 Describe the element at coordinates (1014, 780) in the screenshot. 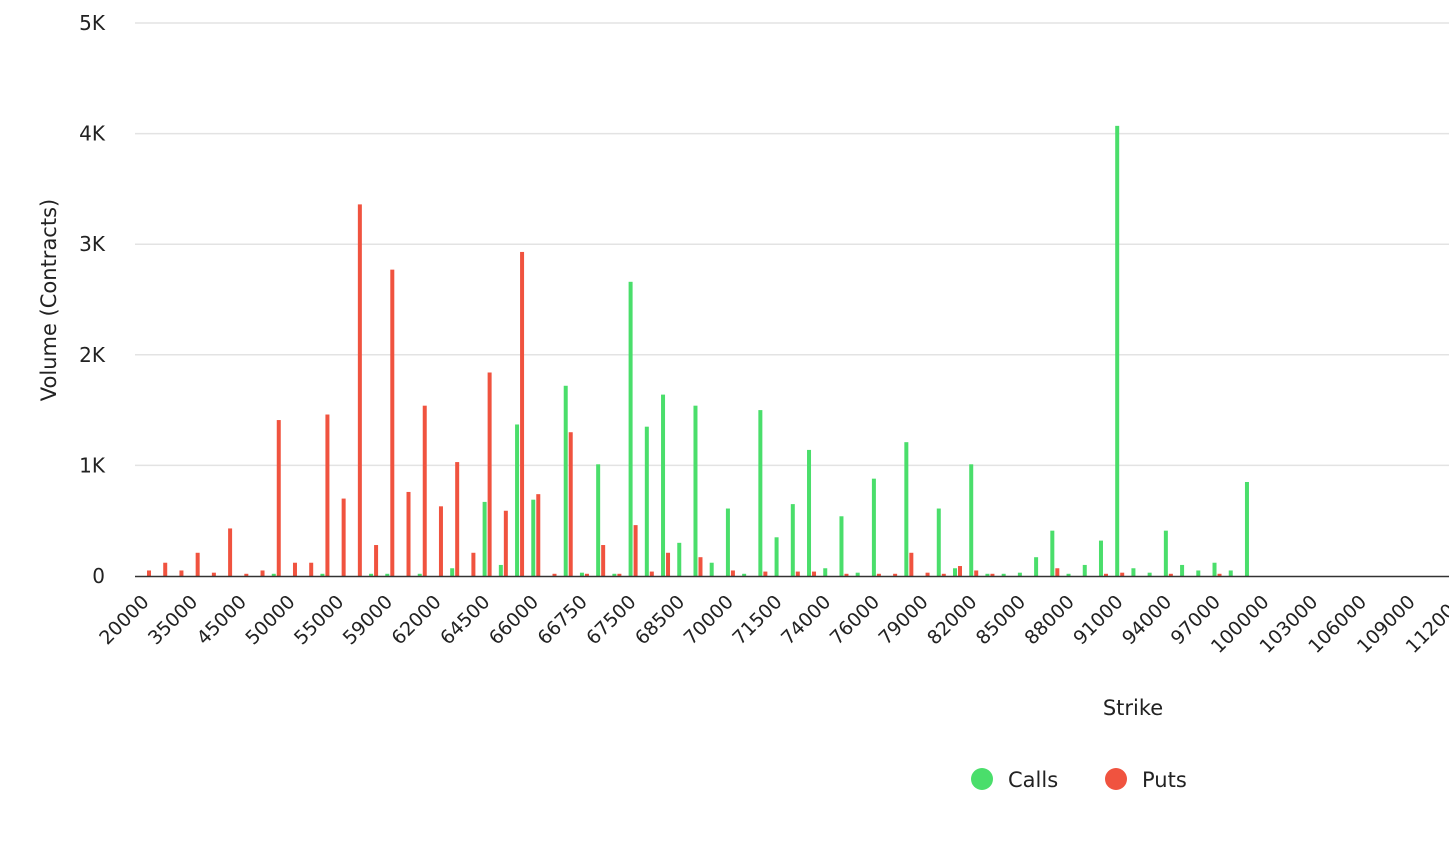

I see `legend-item-calls: Calls` at that location.